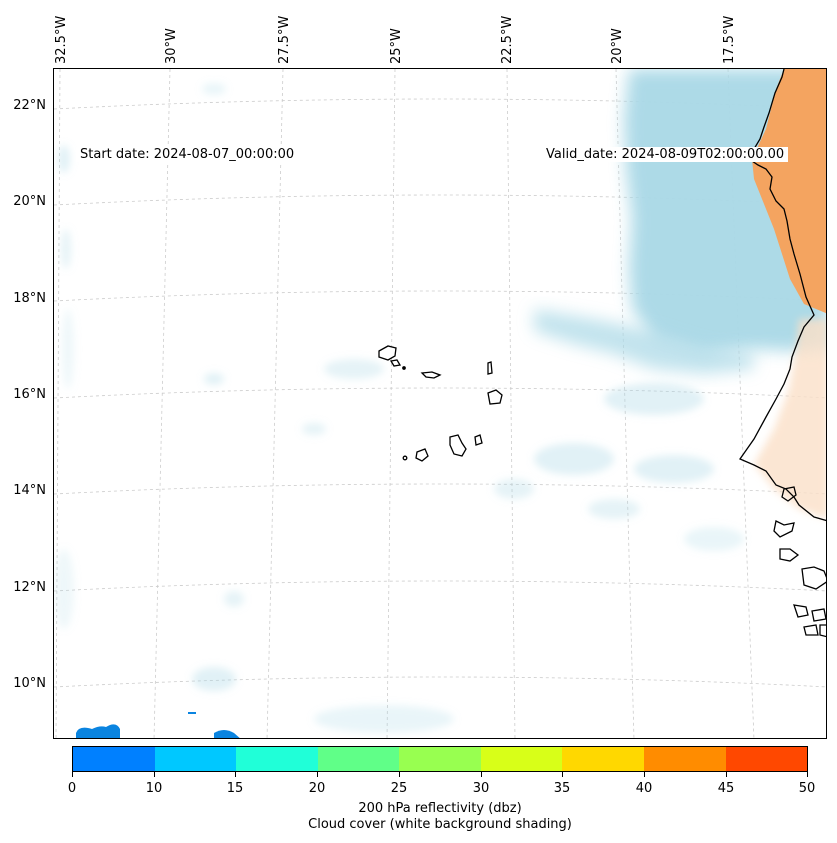 The height and width of the screenshot is (843, 837). What do you see at coordinates (187, 154) in the screenshot?
I see `start-date-label: Start date: 2024-08-07_00:00:00` at bounding box center [187, 154].